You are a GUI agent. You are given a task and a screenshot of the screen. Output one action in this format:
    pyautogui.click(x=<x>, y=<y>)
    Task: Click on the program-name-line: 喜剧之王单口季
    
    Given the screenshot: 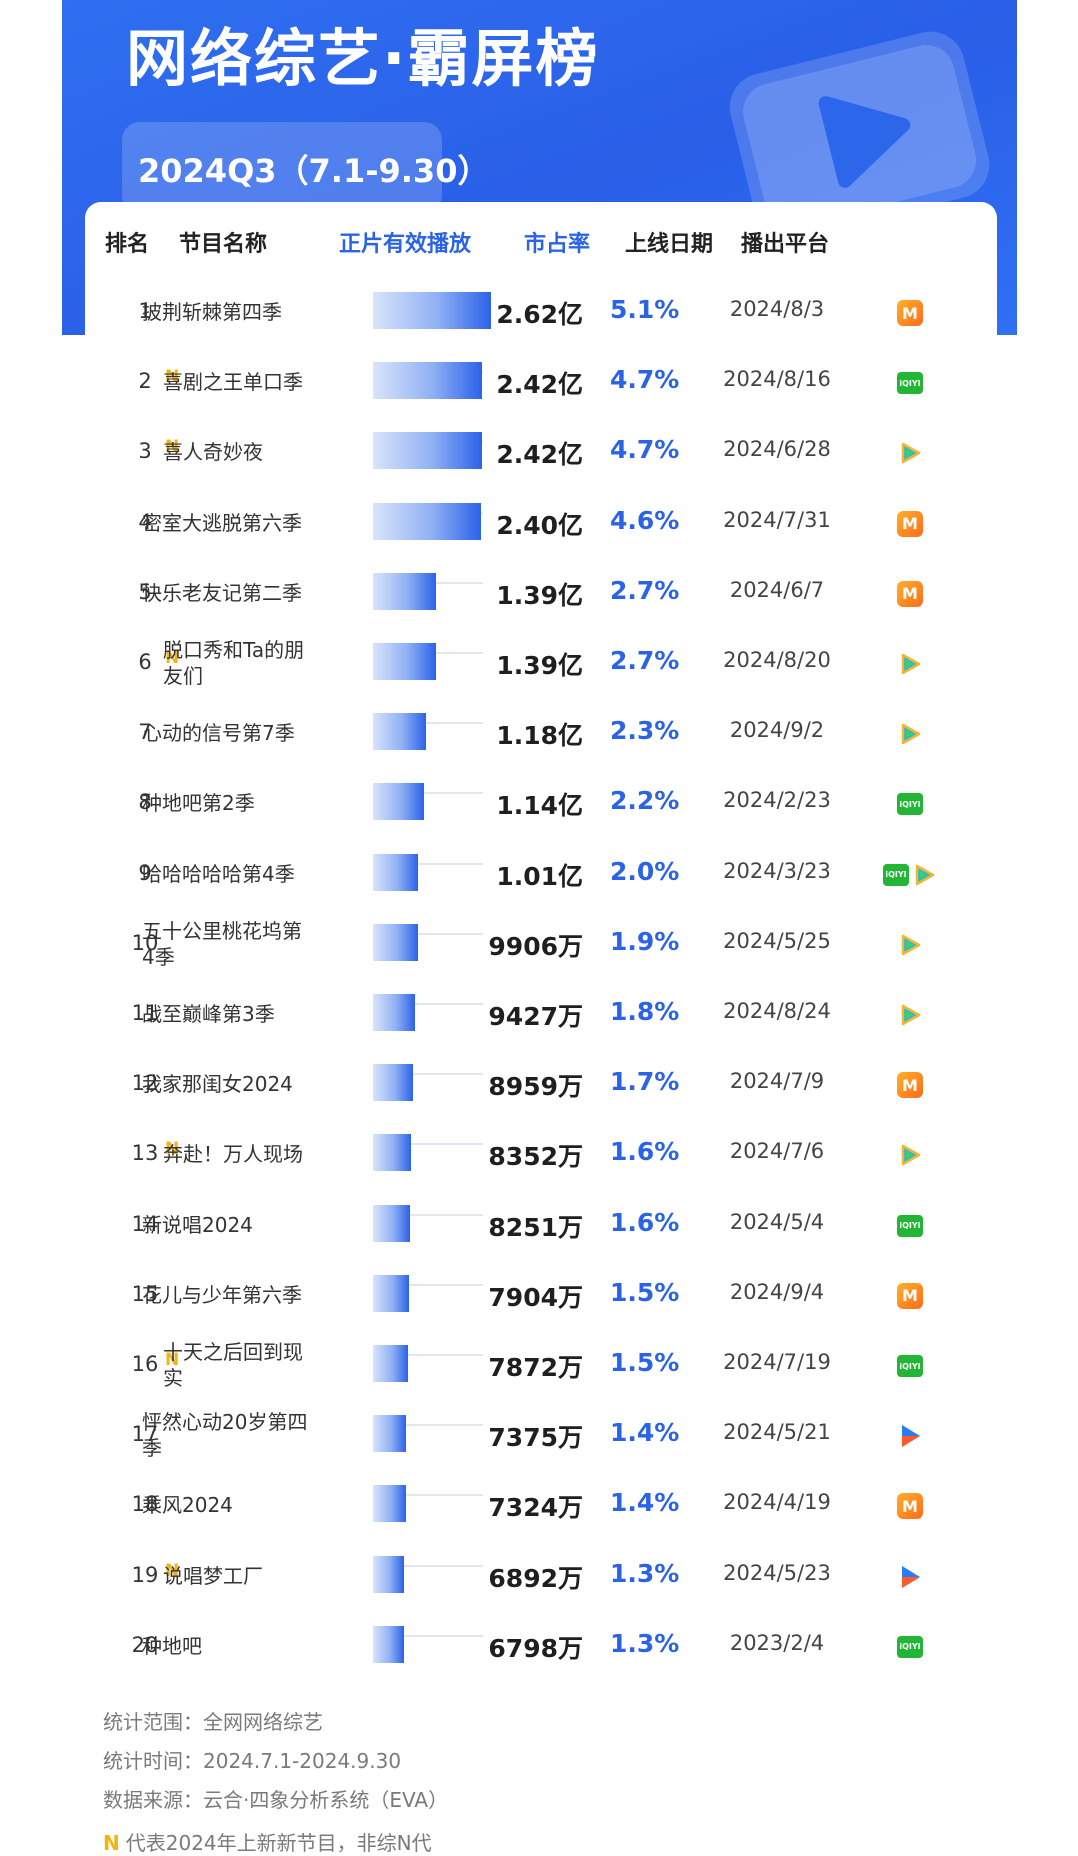 What is the action you would take?
    pyautogui.click(x=233, y=382)
    